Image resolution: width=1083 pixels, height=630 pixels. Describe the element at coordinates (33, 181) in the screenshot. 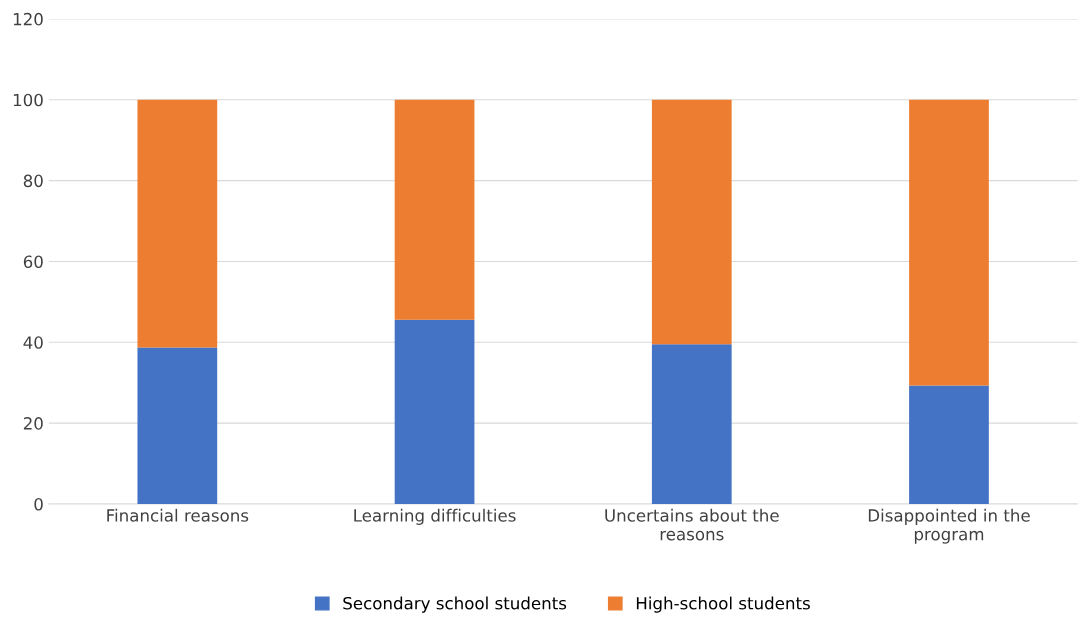

I see `y-tick-label: 80` at that location.